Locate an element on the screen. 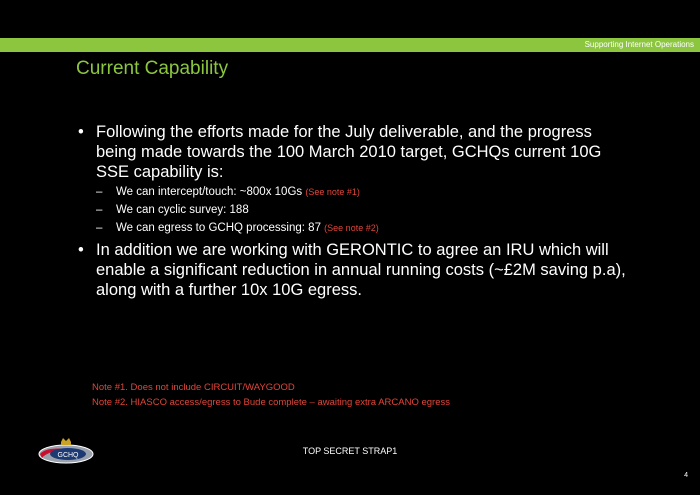 The width and height of the screenshot is (700, 495). sub-item-text: We can egress to GCHQ processing: 87 is located at coordinates (218, 228).